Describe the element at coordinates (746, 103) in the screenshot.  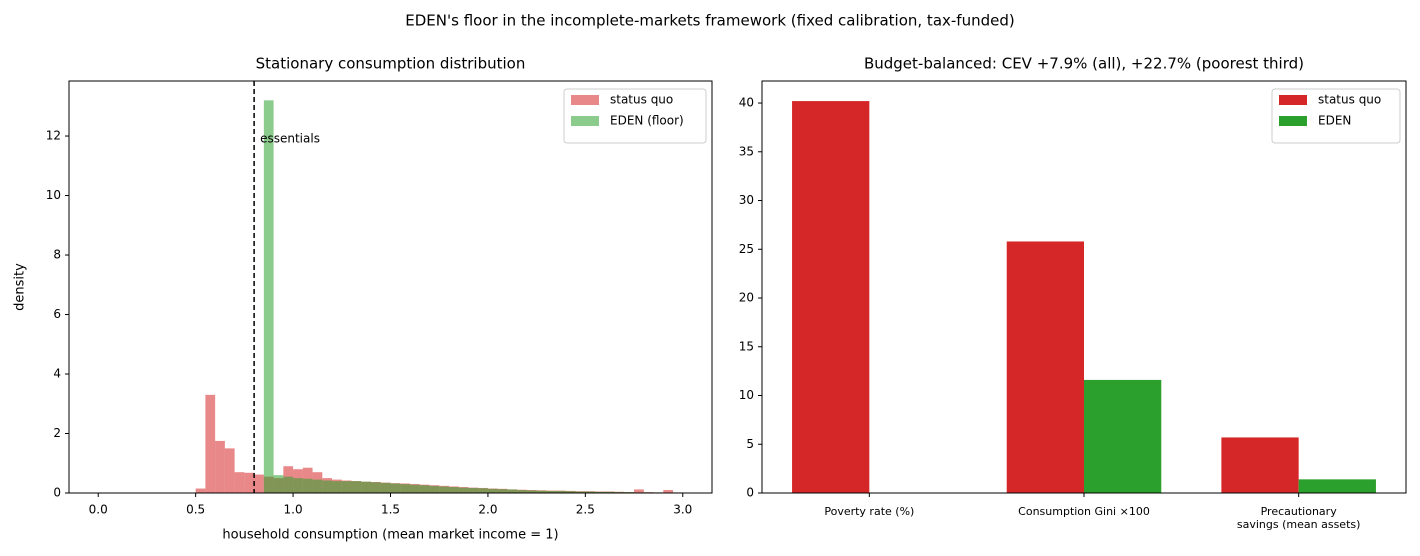
I see `y-tick-label: 40` at that location.